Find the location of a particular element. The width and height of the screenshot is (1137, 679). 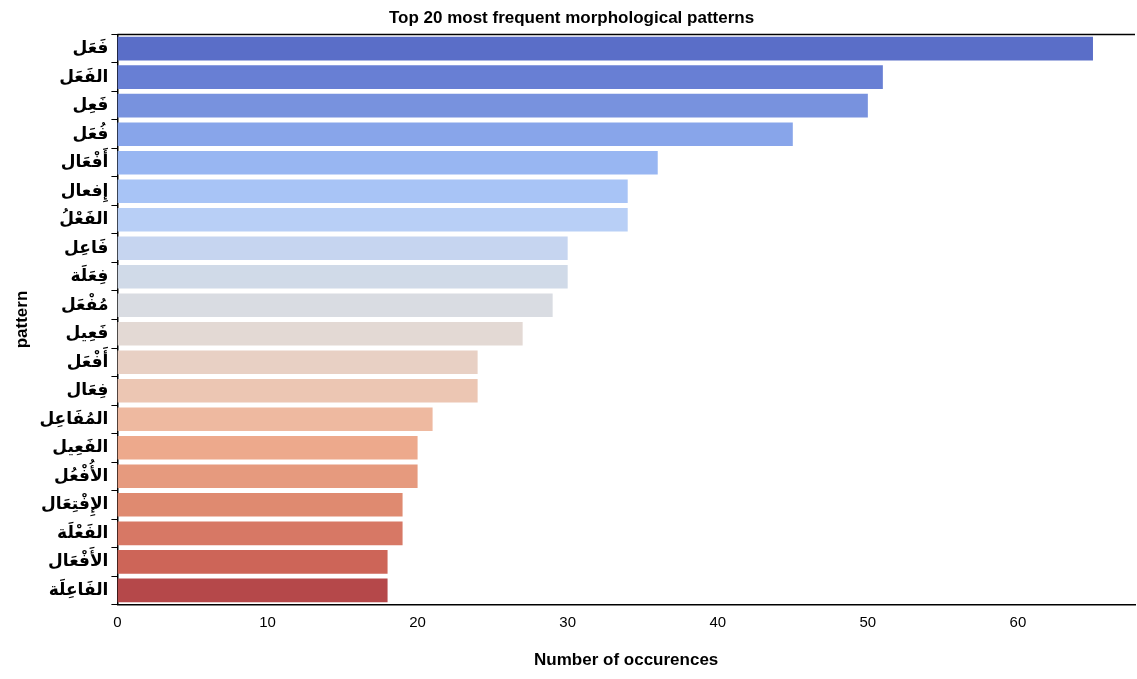

y-tick-label: فَاعِل is located at coordinates (86, 246).